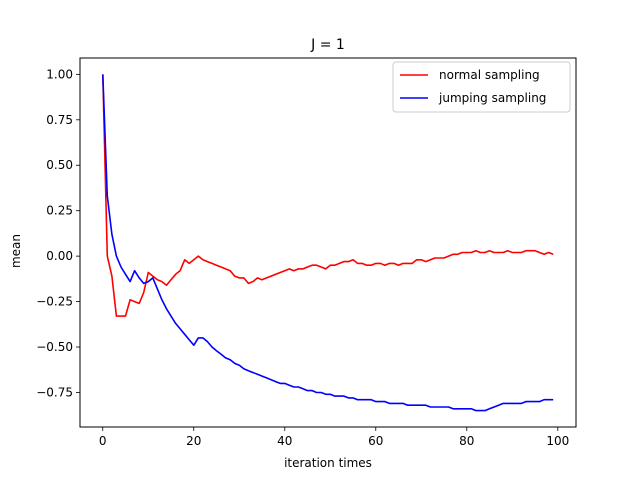 The width and height of the screenshot is (640, 480). What do you see at coordinates (103, 441) in the screenshot?
I see `x-tick-label: 0` at bounding box center [103, 441].